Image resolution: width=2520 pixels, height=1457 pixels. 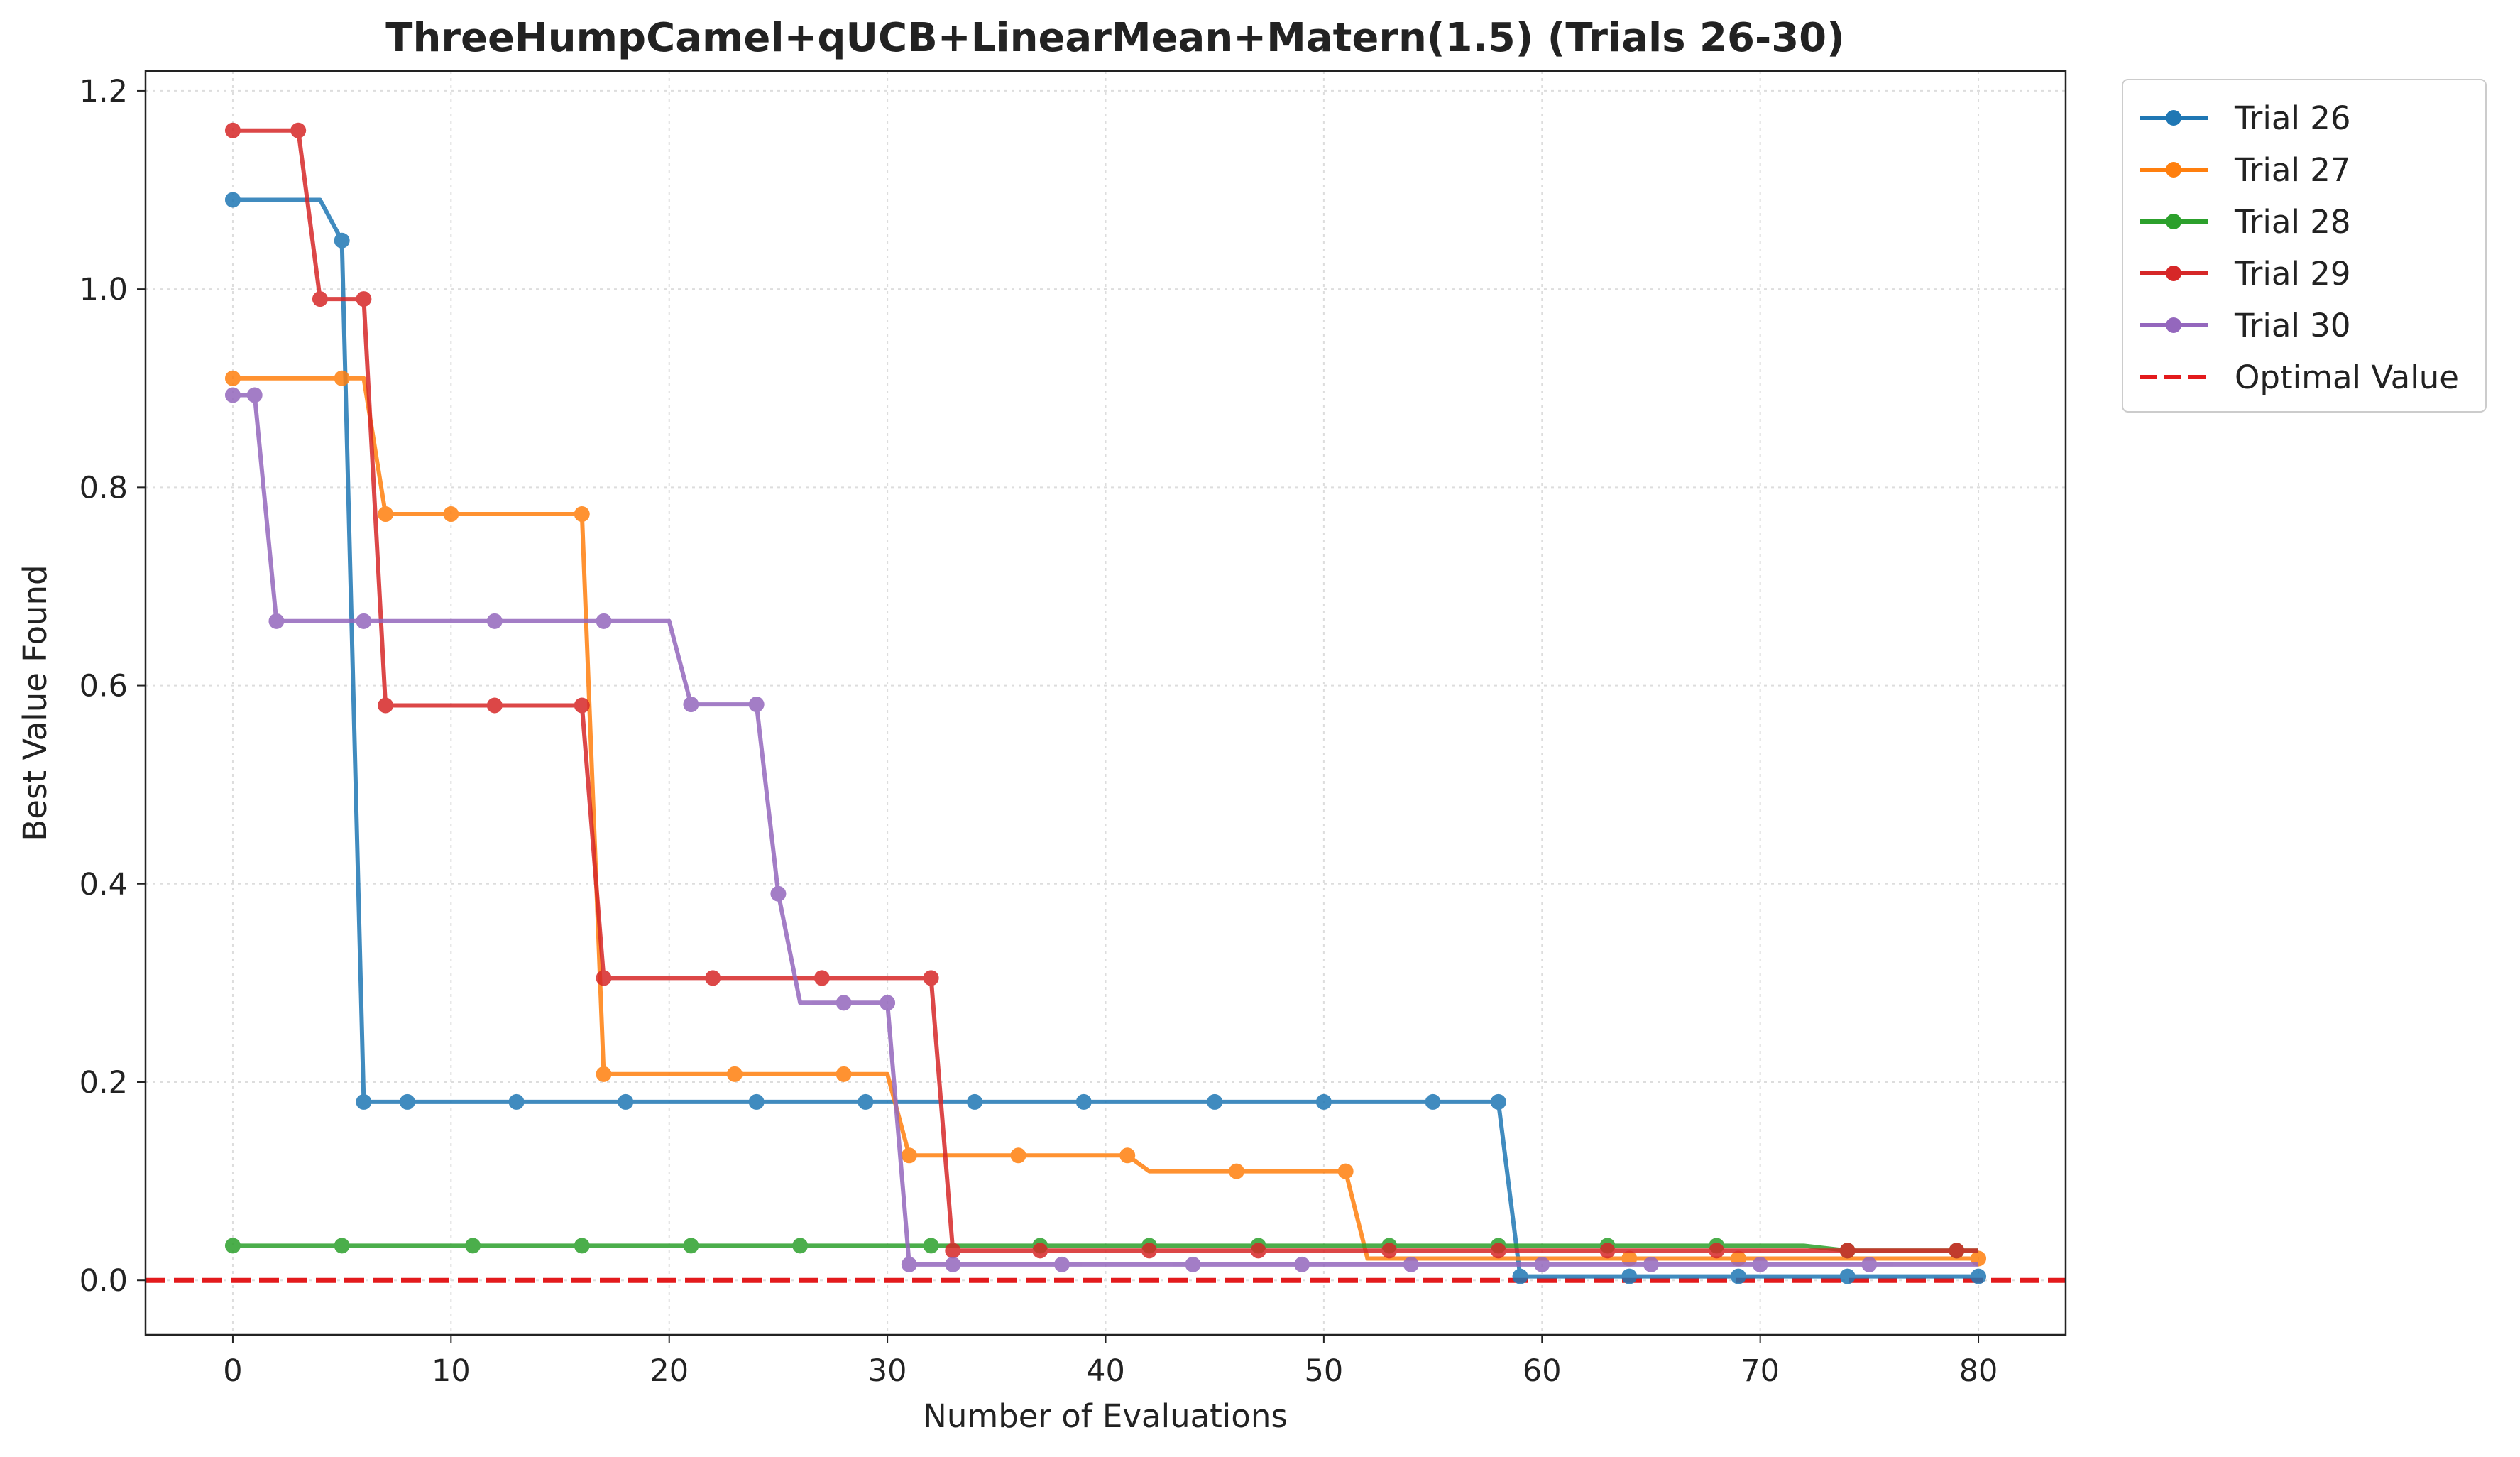 What do you see at coordinates (2293, 222) in the screenshot?
I see `legend-label: Trial 28` at bounding box center [2293, 222].